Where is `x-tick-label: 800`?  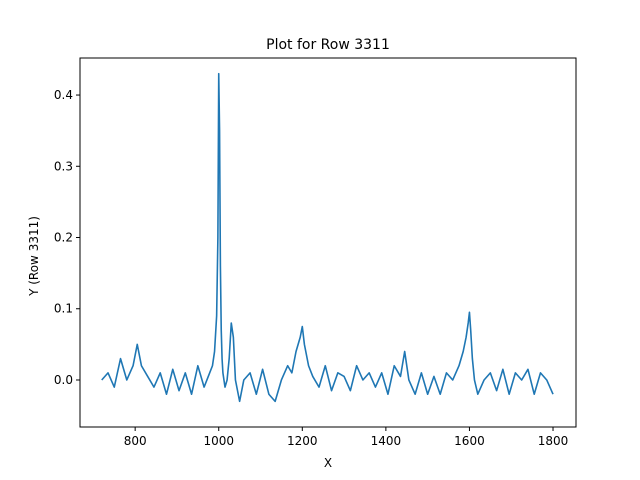
x-tick-label: 800 is located at coordinates (135, 441).